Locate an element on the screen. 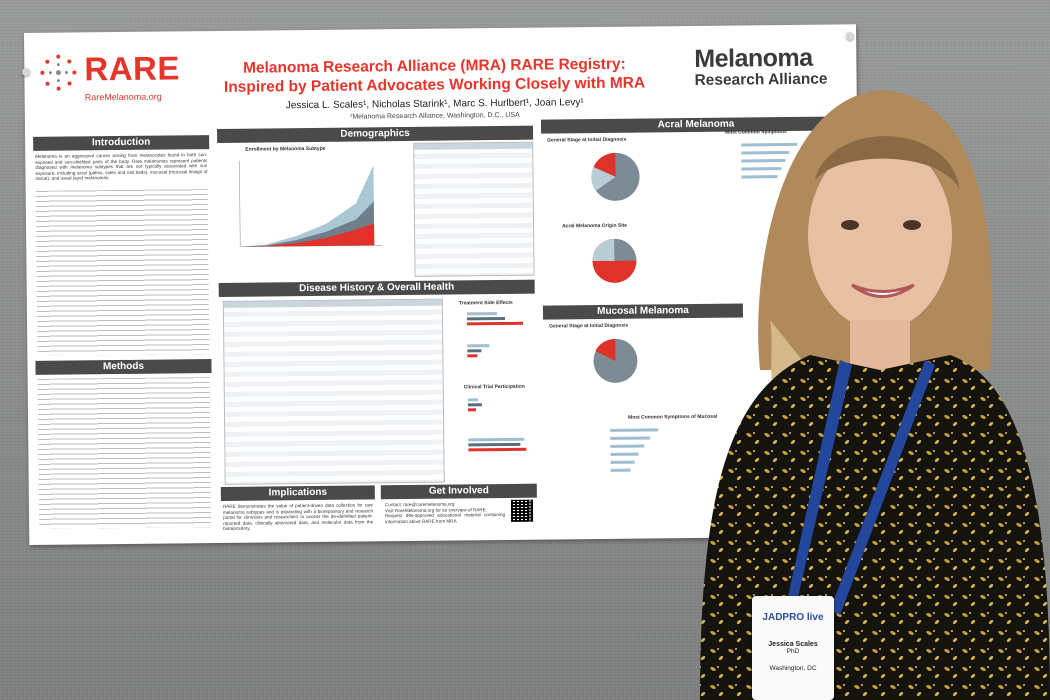 This screenshot has width=1050, height=700. acral-origin-pie is located at coordinates (614, 260).